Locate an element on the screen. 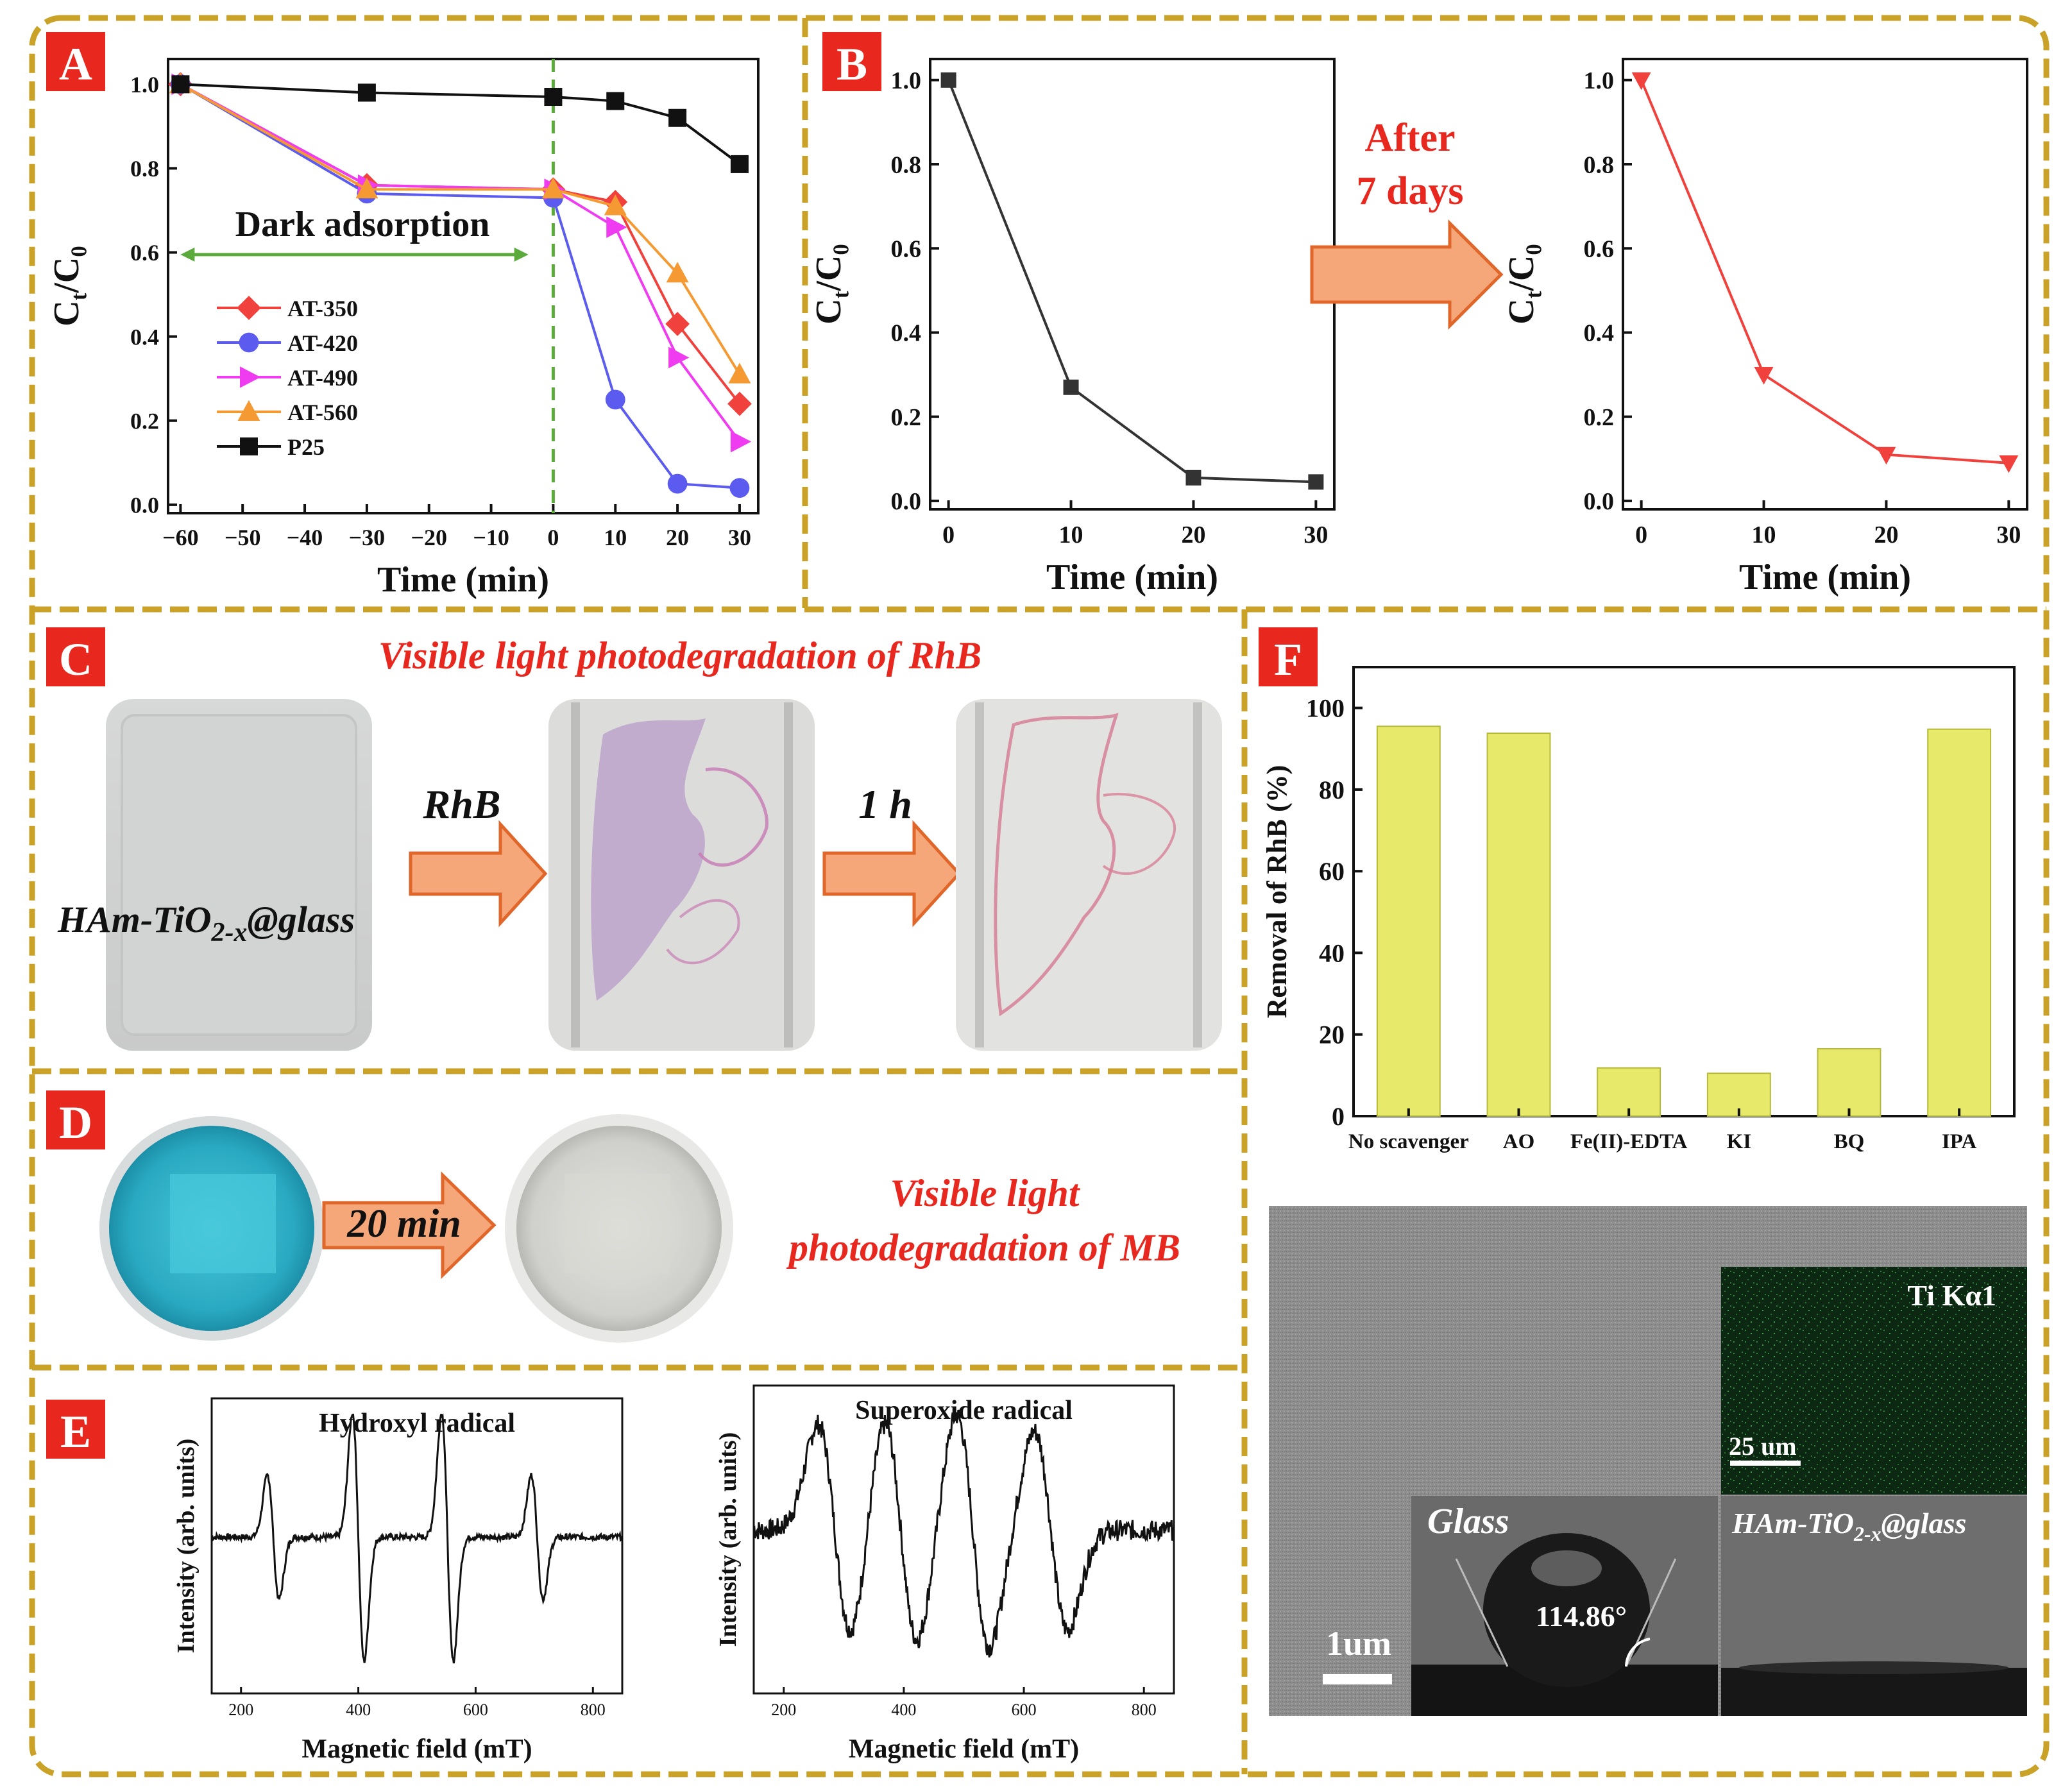  x-tick-label: 600 is located at coordinates (476, 1709).